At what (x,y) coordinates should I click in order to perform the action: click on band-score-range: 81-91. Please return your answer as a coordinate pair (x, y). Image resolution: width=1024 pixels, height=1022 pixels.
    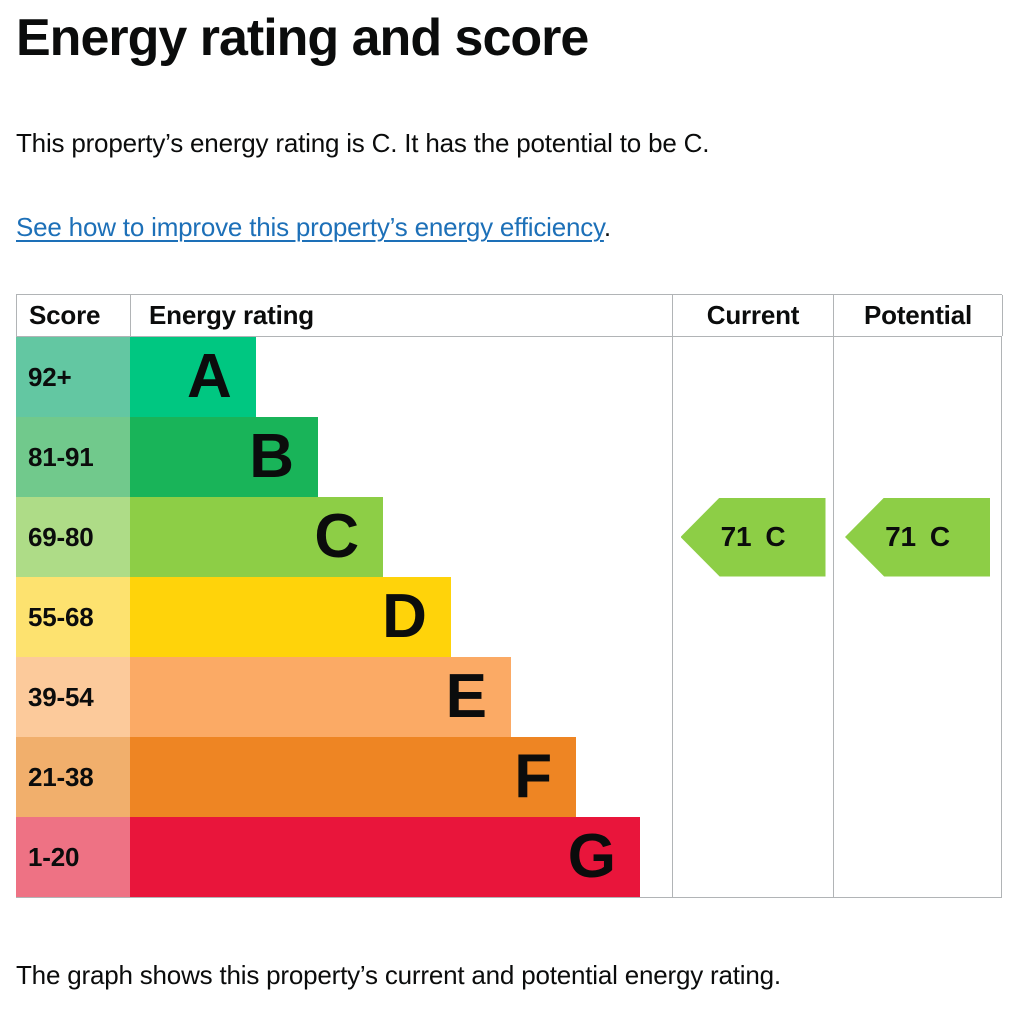
    Looking at the image, I should click on (73, 457).